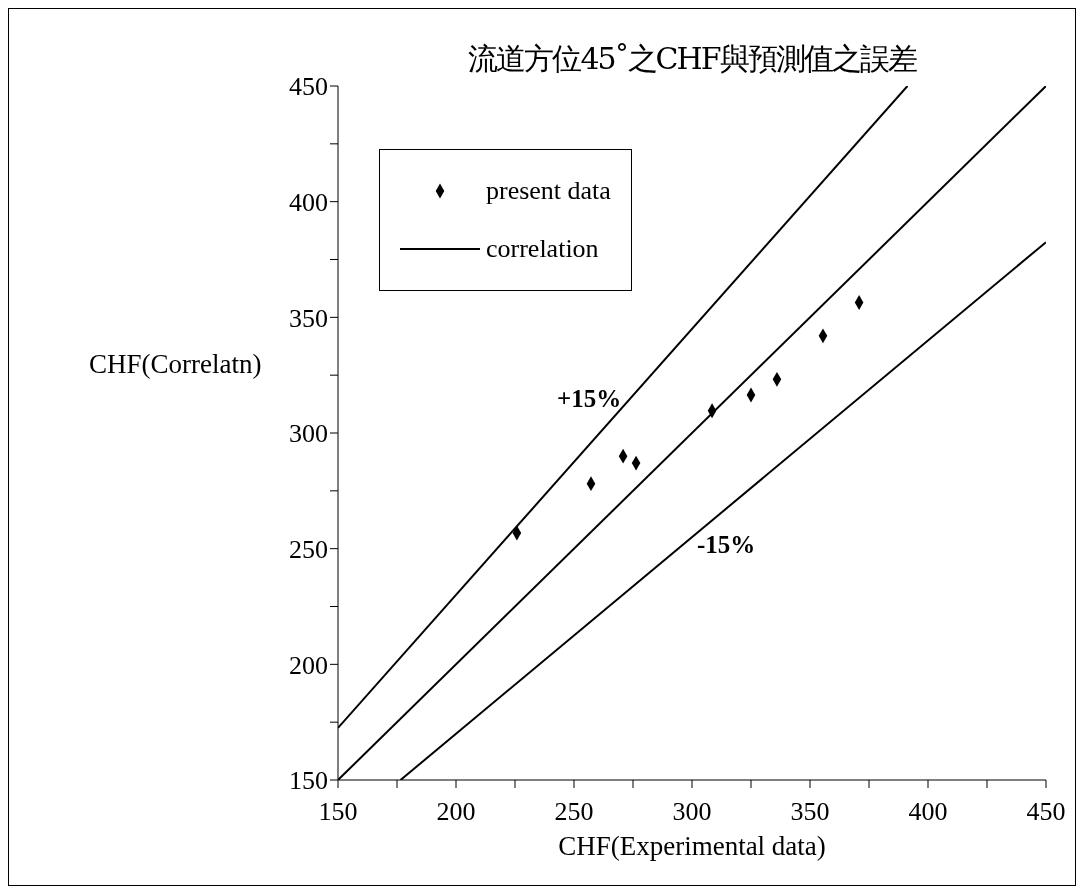 This screenshot has height=892, width=1082. I want to click on y-tick-label: 450, so click(308, 87).